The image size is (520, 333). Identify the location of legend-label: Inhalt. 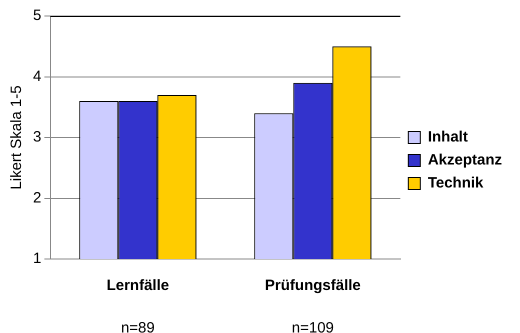
(448, 137).